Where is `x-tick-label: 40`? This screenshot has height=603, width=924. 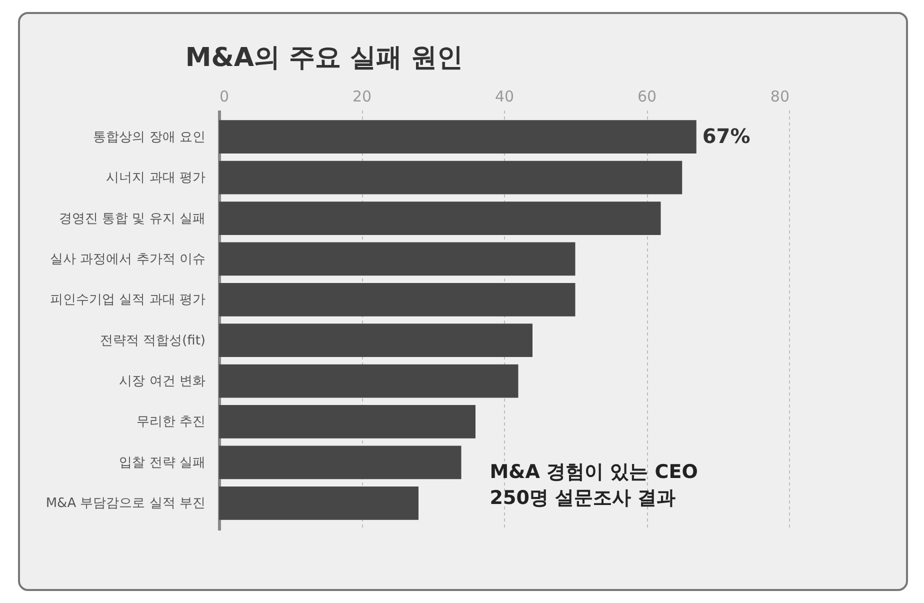 x-tick-label: 40 is located at coordinates (504, 97).